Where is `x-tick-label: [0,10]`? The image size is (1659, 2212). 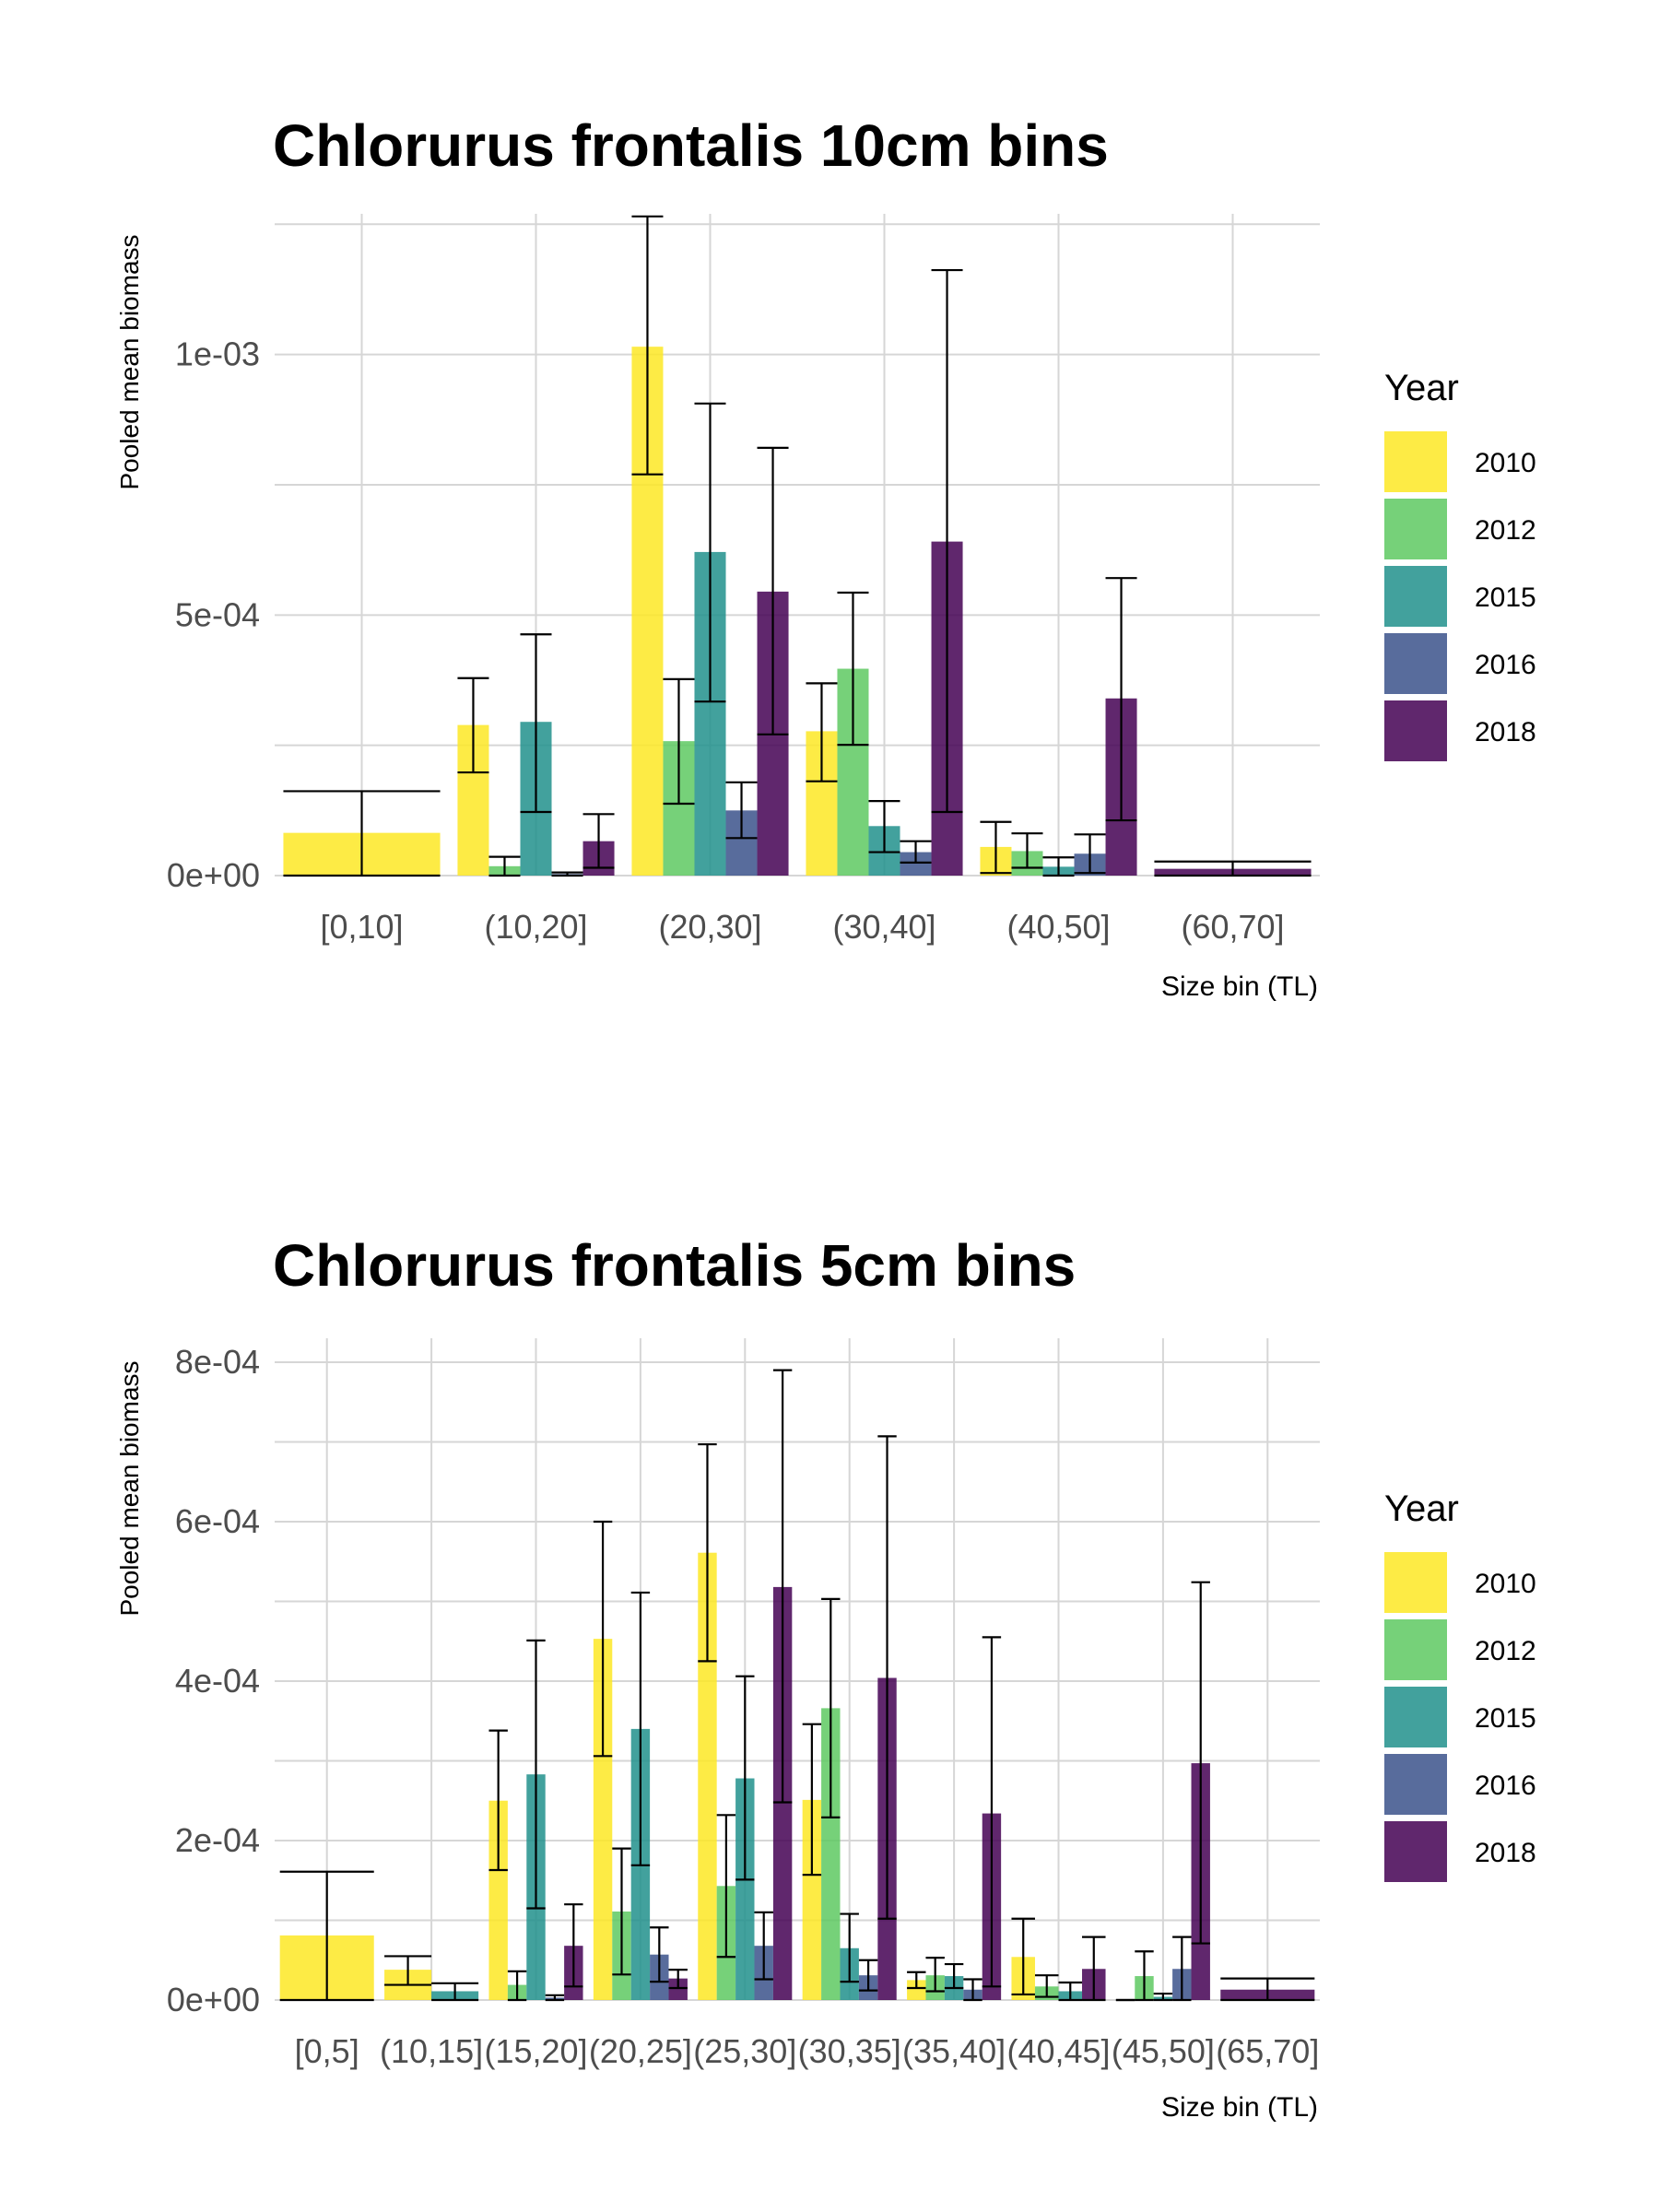 x-tick-label: [0,10] is located at coordinates (361, 927).